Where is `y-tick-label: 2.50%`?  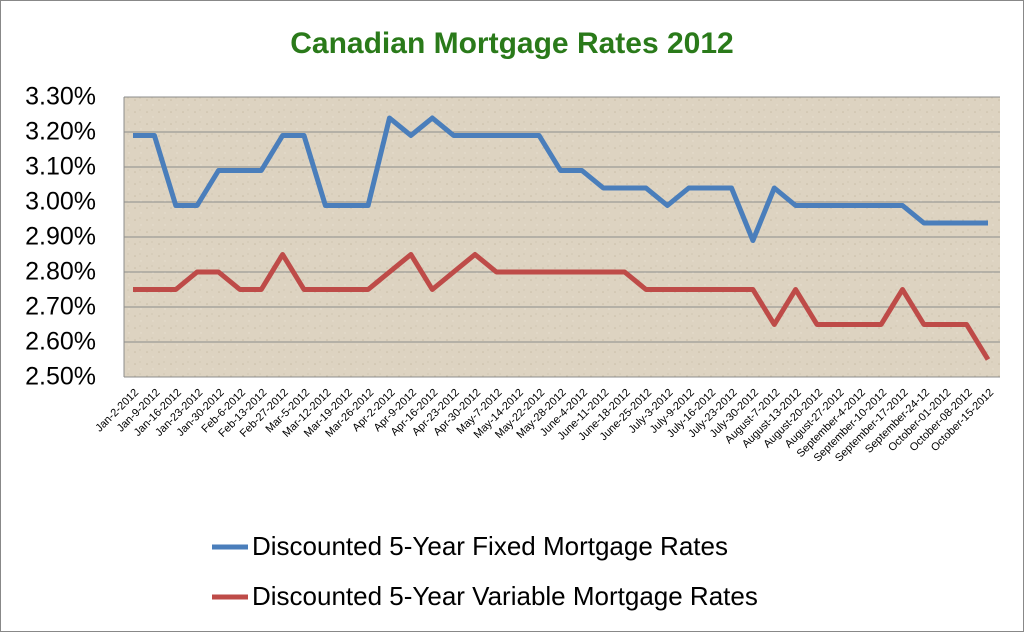
y-tick-label: 2.50% is located at coordinates (60, 377).